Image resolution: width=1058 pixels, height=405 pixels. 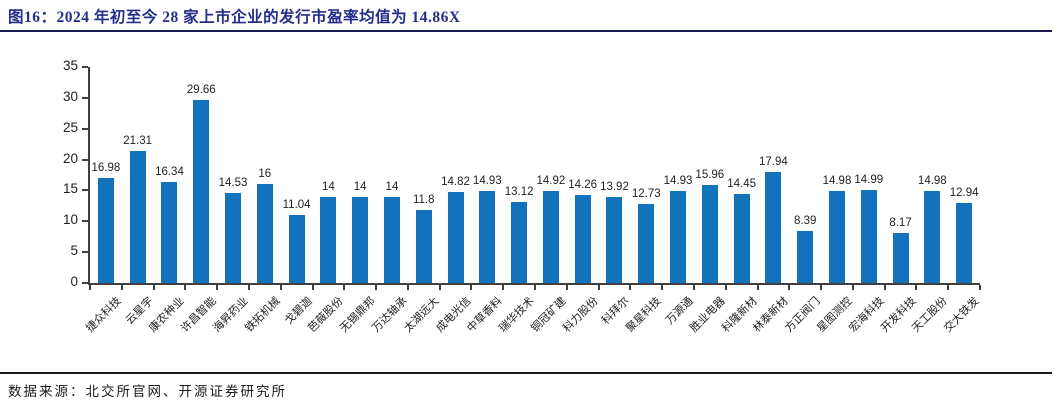 I want to click on bar-value-label: 8.17, so click(x=900, y=222).